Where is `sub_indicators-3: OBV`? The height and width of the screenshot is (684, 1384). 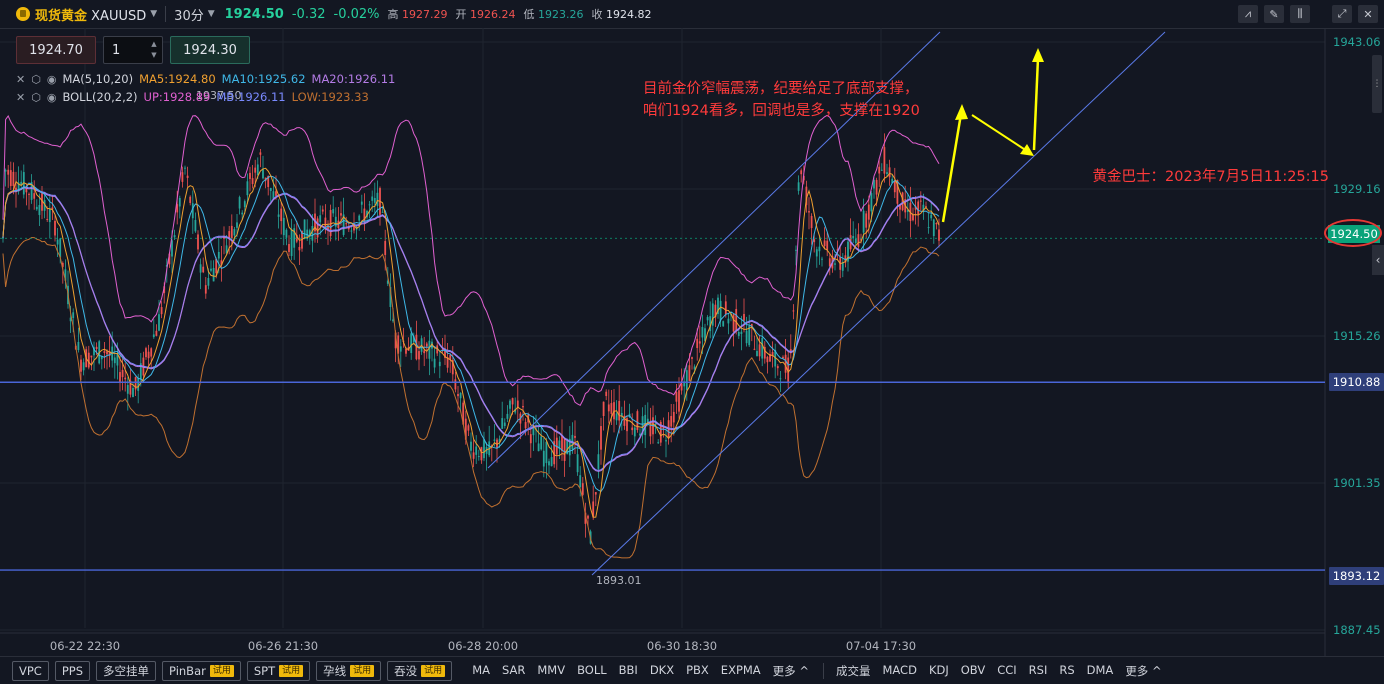
sub_indicators-3: OBV is located at coordinates (973, 669).